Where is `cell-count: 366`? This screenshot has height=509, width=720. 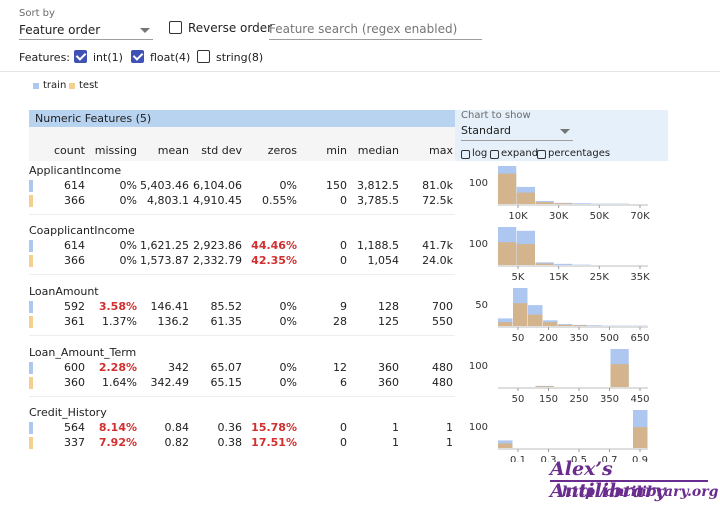
cell-count: 366 is located at coordinates (74, 200).